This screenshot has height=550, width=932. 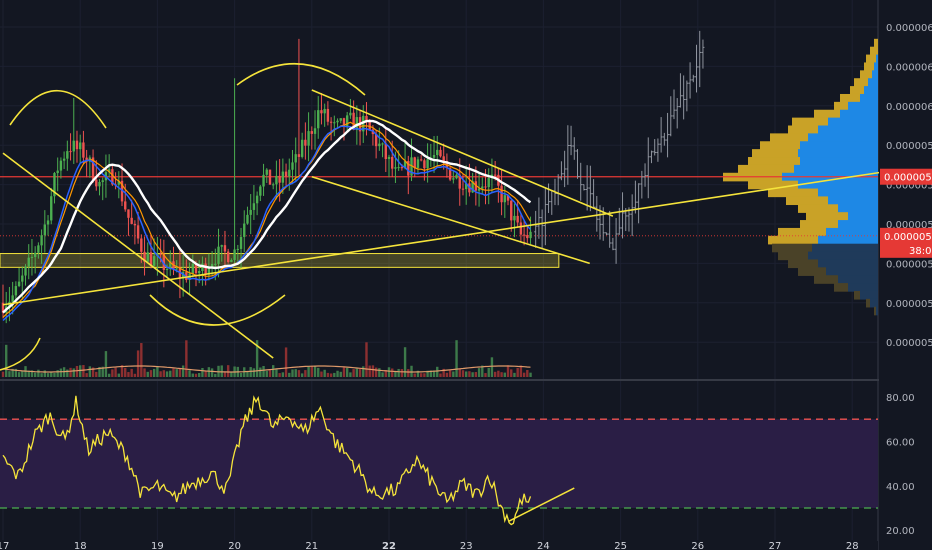 What do you see at coordinates (280, 260) in the screenshot?
I see `support-zone-rect` at bounding box center [280, 260].